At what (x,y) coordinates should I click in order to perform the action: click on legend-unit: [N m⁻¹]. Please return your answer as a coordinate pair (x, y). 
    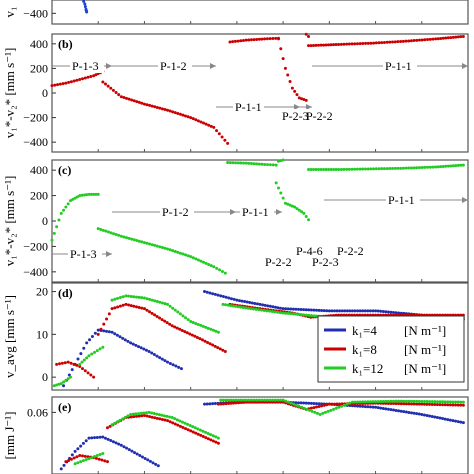
    Looking at the image, I should click on (425, 349).